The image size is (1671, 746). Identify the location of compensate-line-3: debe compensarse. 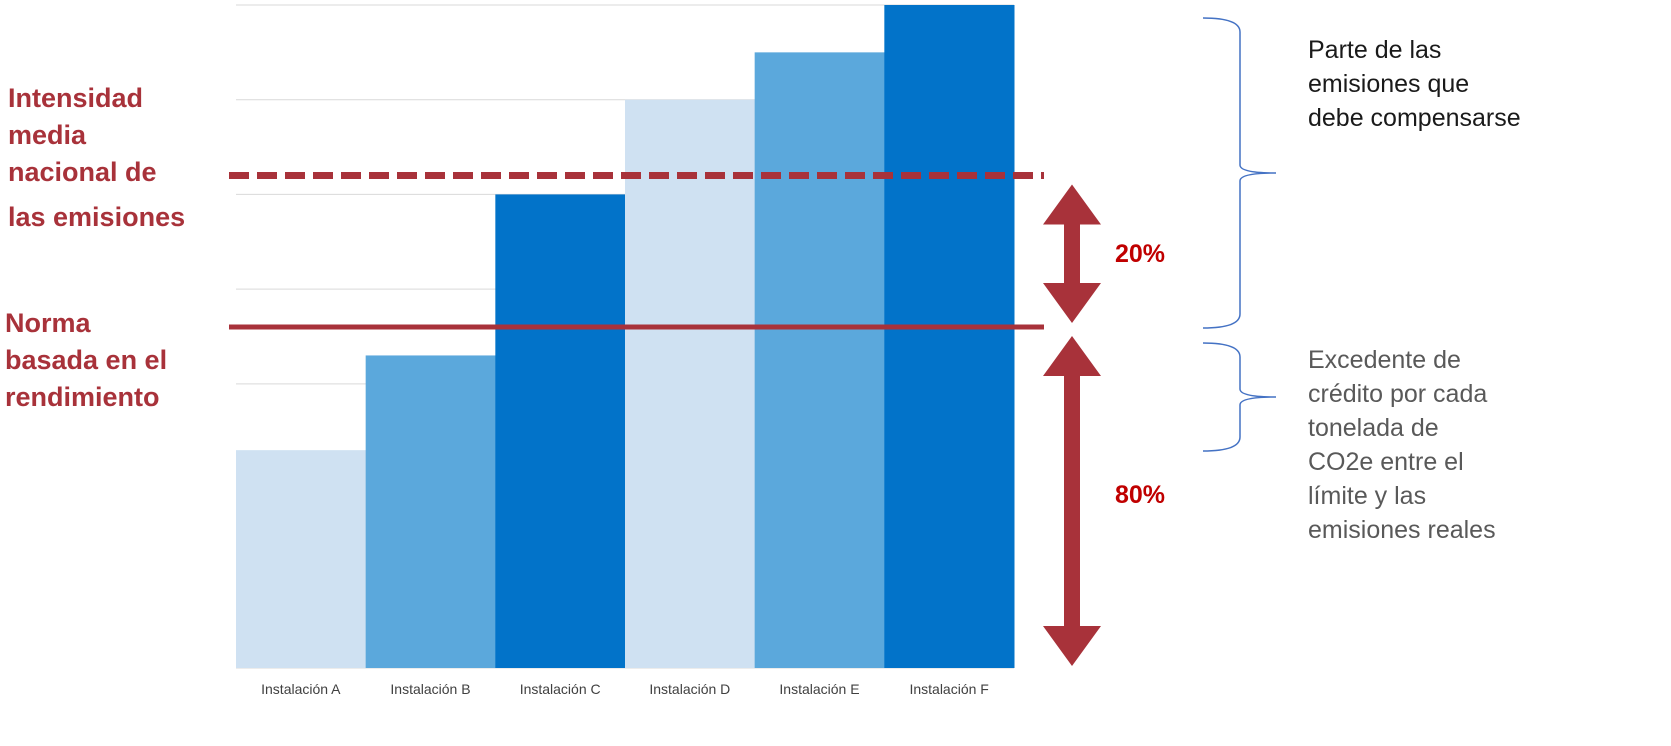
(1414, 118).